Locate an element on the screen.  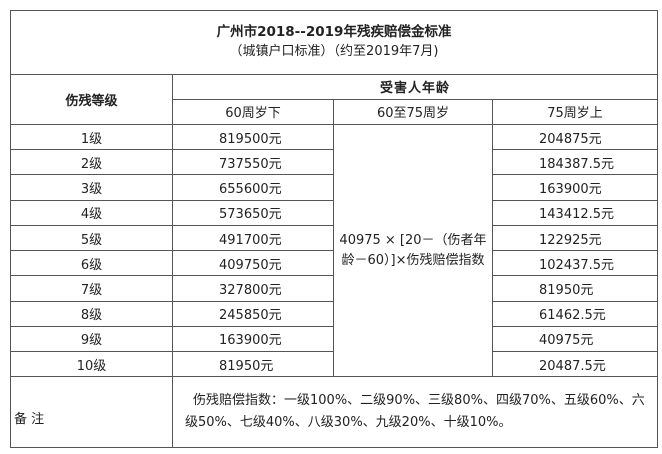
table-row: 3级 655600元 163900元 is located at coordinates (334, 187).